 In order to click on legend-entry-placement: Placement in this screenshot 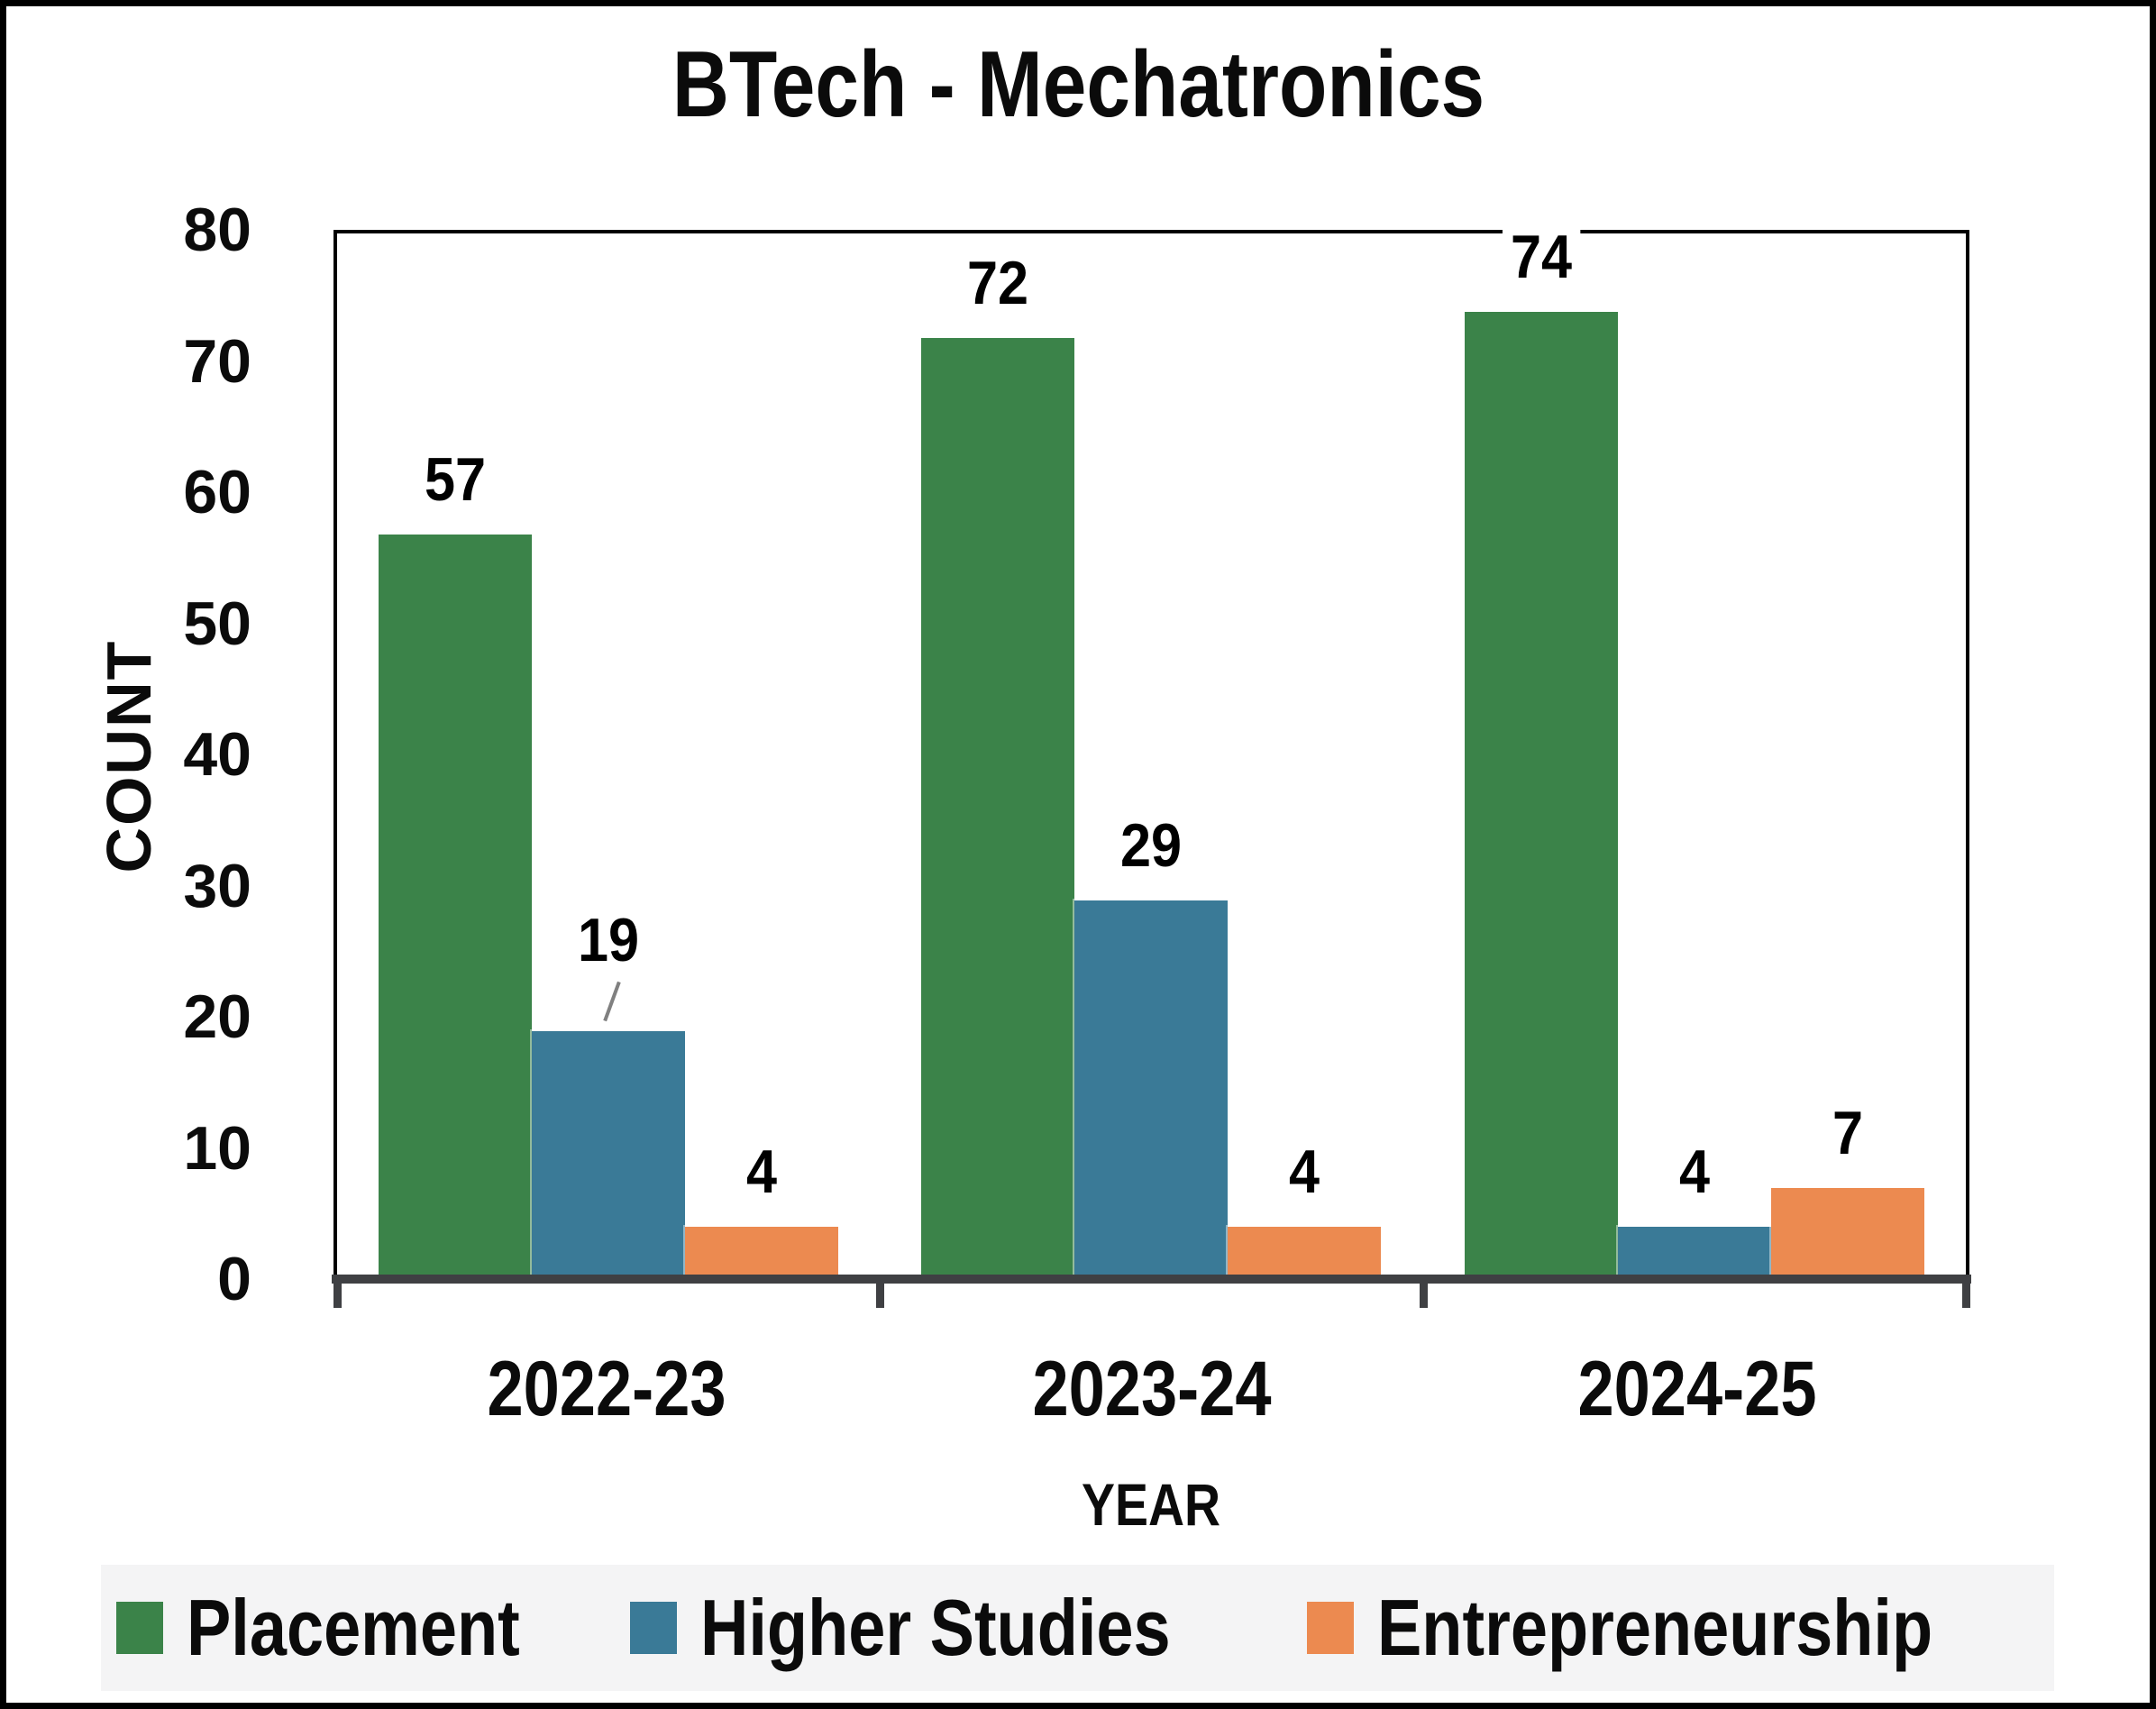, I will do `click(349, 1628)`.